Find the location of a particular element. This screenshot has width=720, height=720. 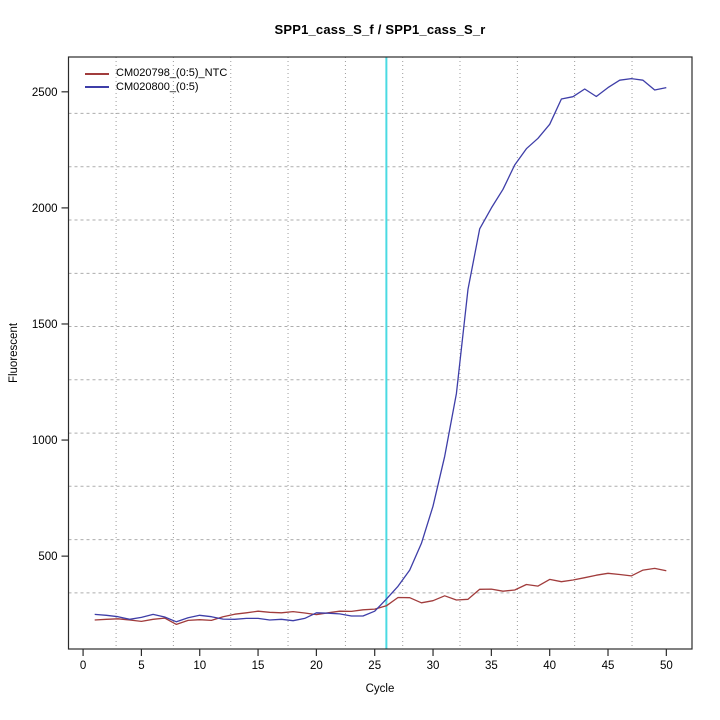

chart-title: SPP1_cass_S_f / SPP1_cass_S_r is located at coordinates (380, 29).